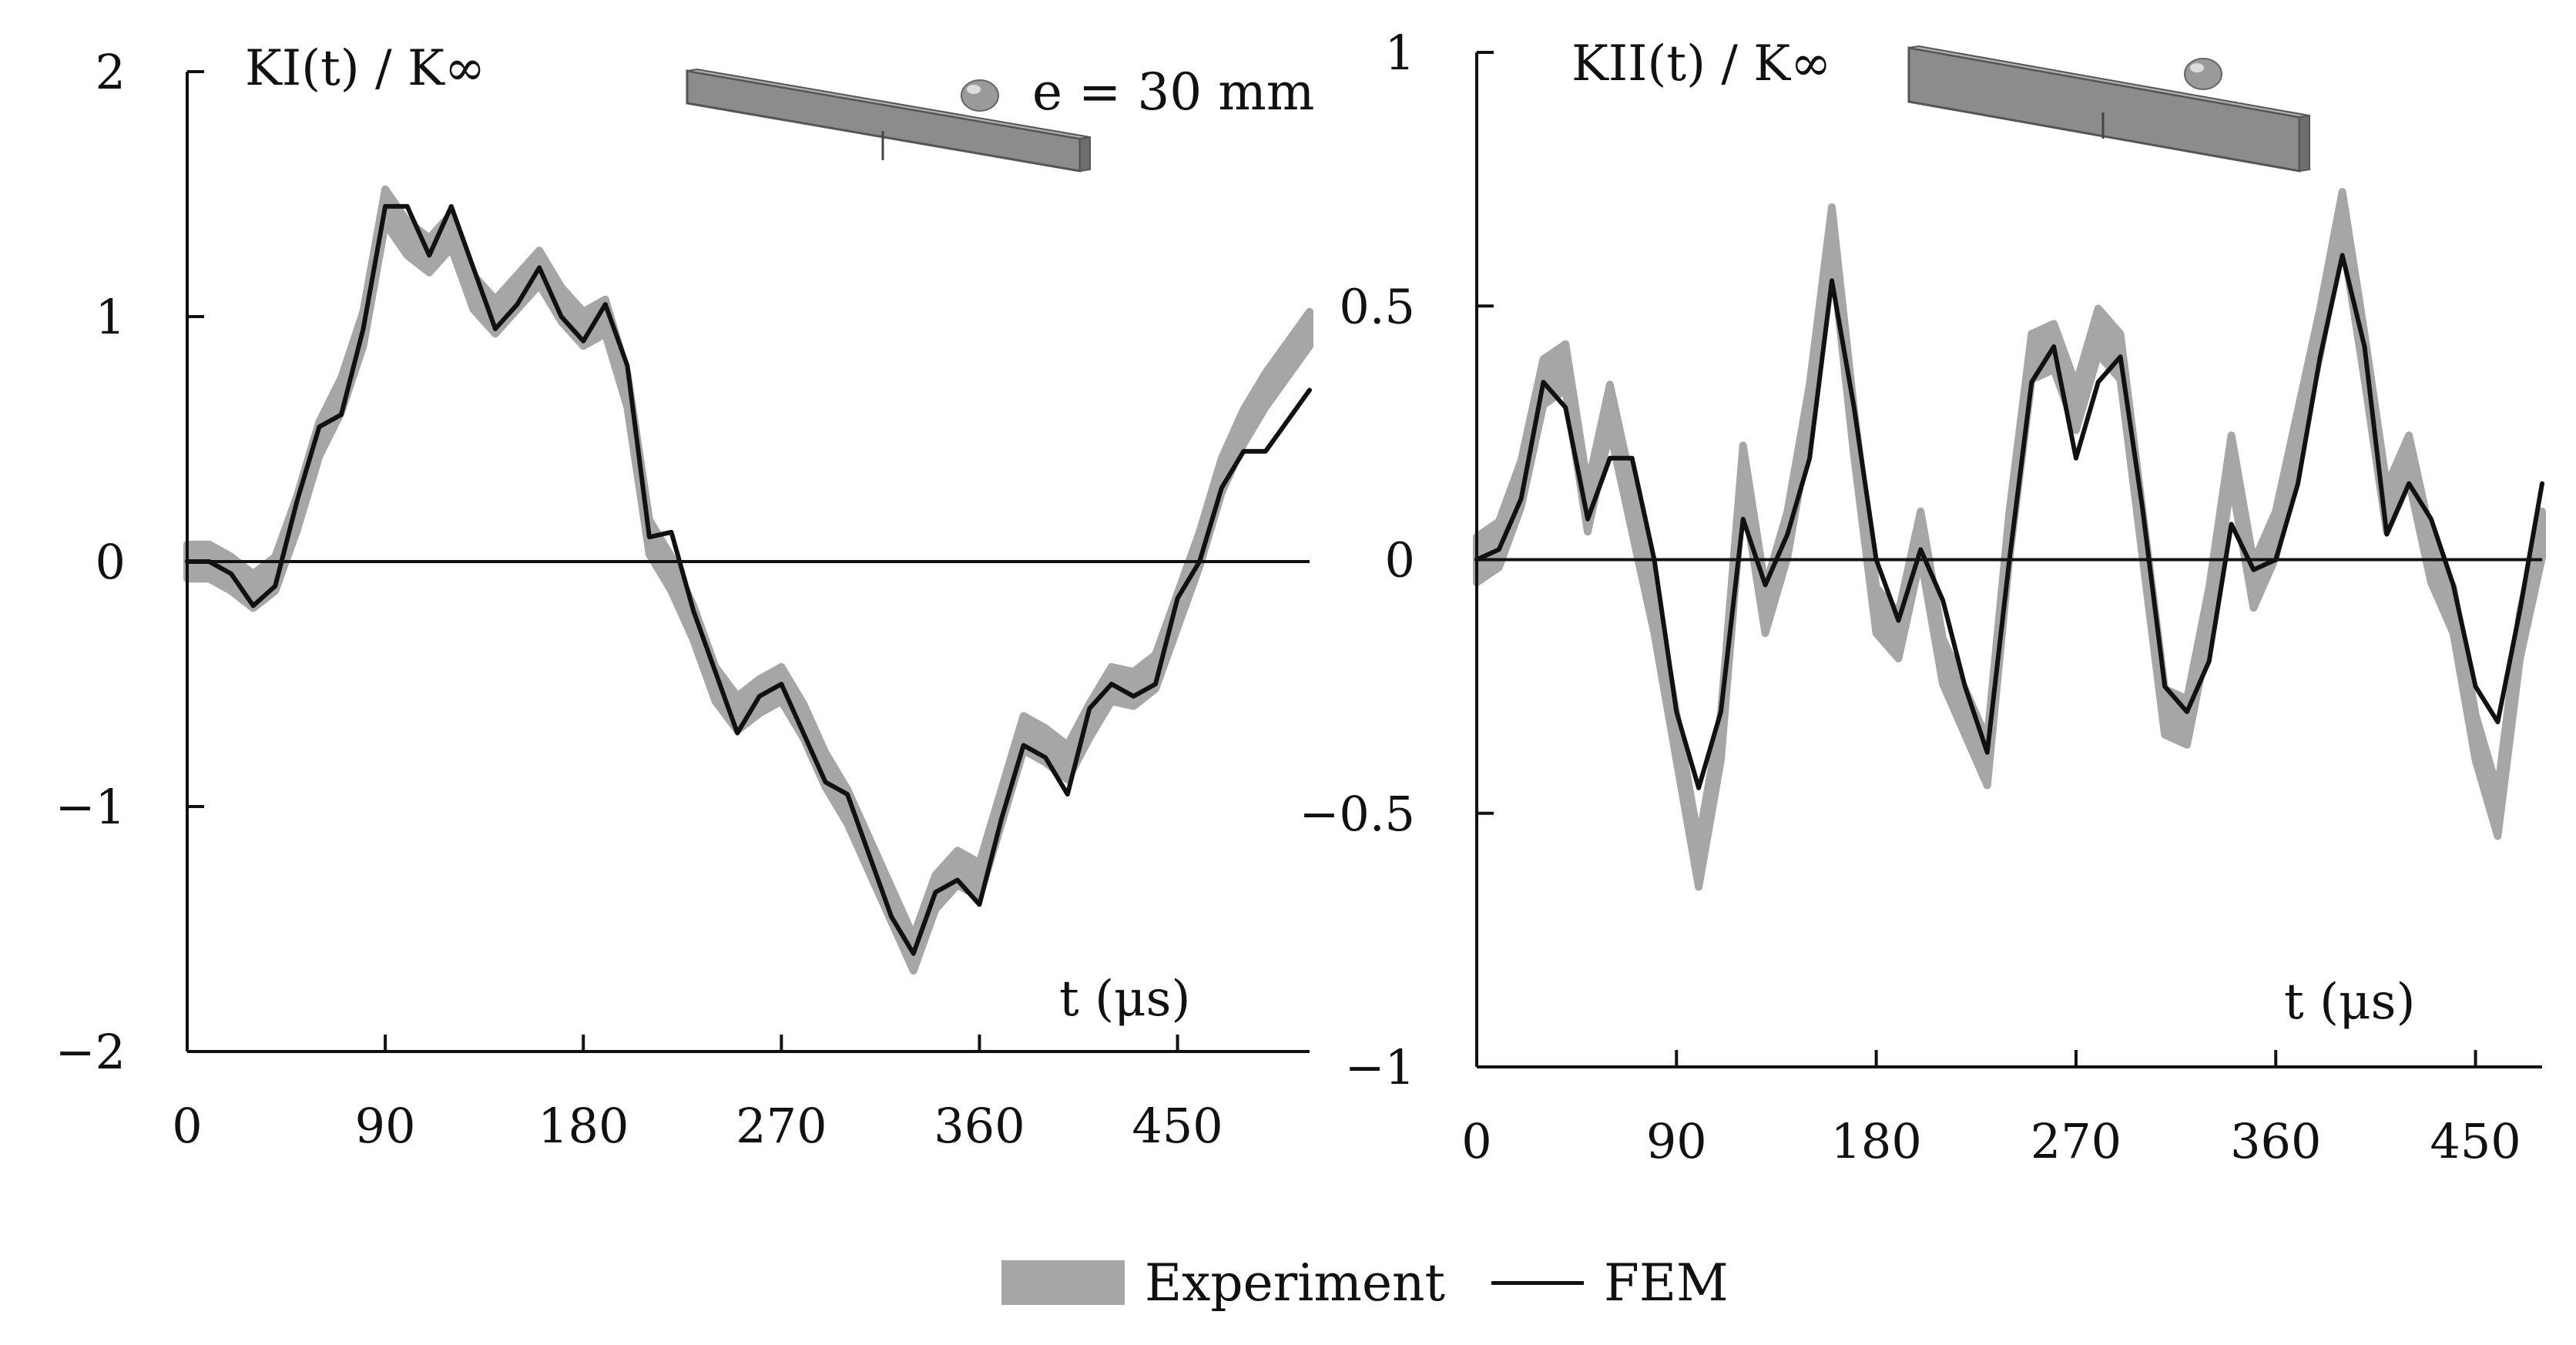  I want to click on y-tick-label: 2, so click(111, 72).